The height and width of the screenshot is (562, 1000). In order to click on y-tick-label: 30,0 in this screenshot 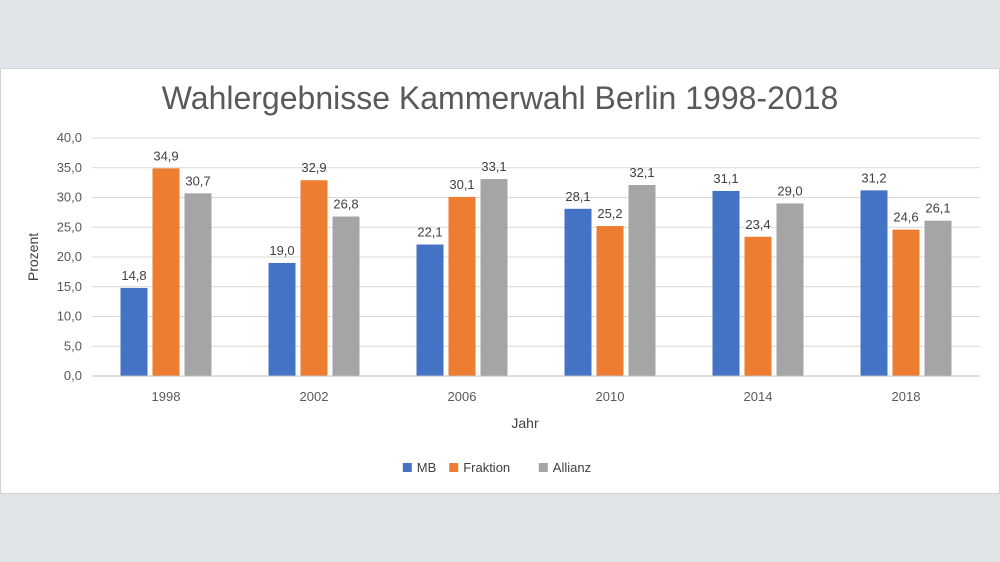, I will do `click(69, 197)`.